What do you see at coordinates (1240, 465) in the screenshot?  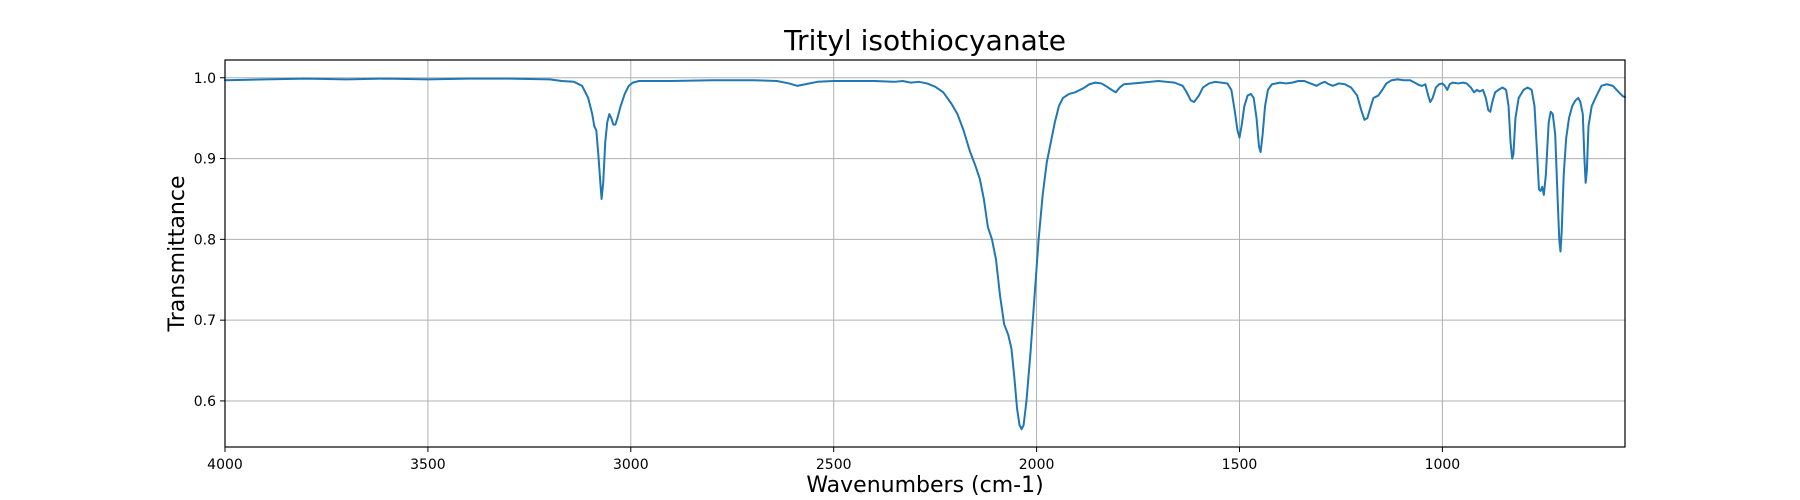 I see `x-tick-label: 1500` at bounding box center [1240, 465].